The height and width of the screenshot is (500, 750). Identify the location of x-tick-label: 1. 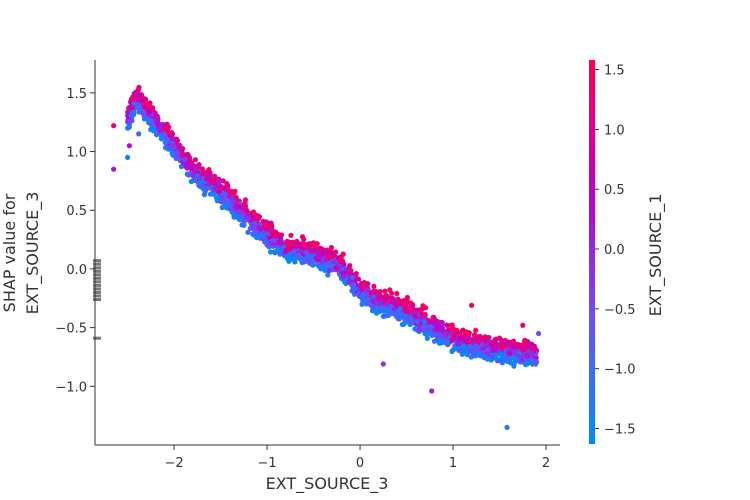
(453, 463).